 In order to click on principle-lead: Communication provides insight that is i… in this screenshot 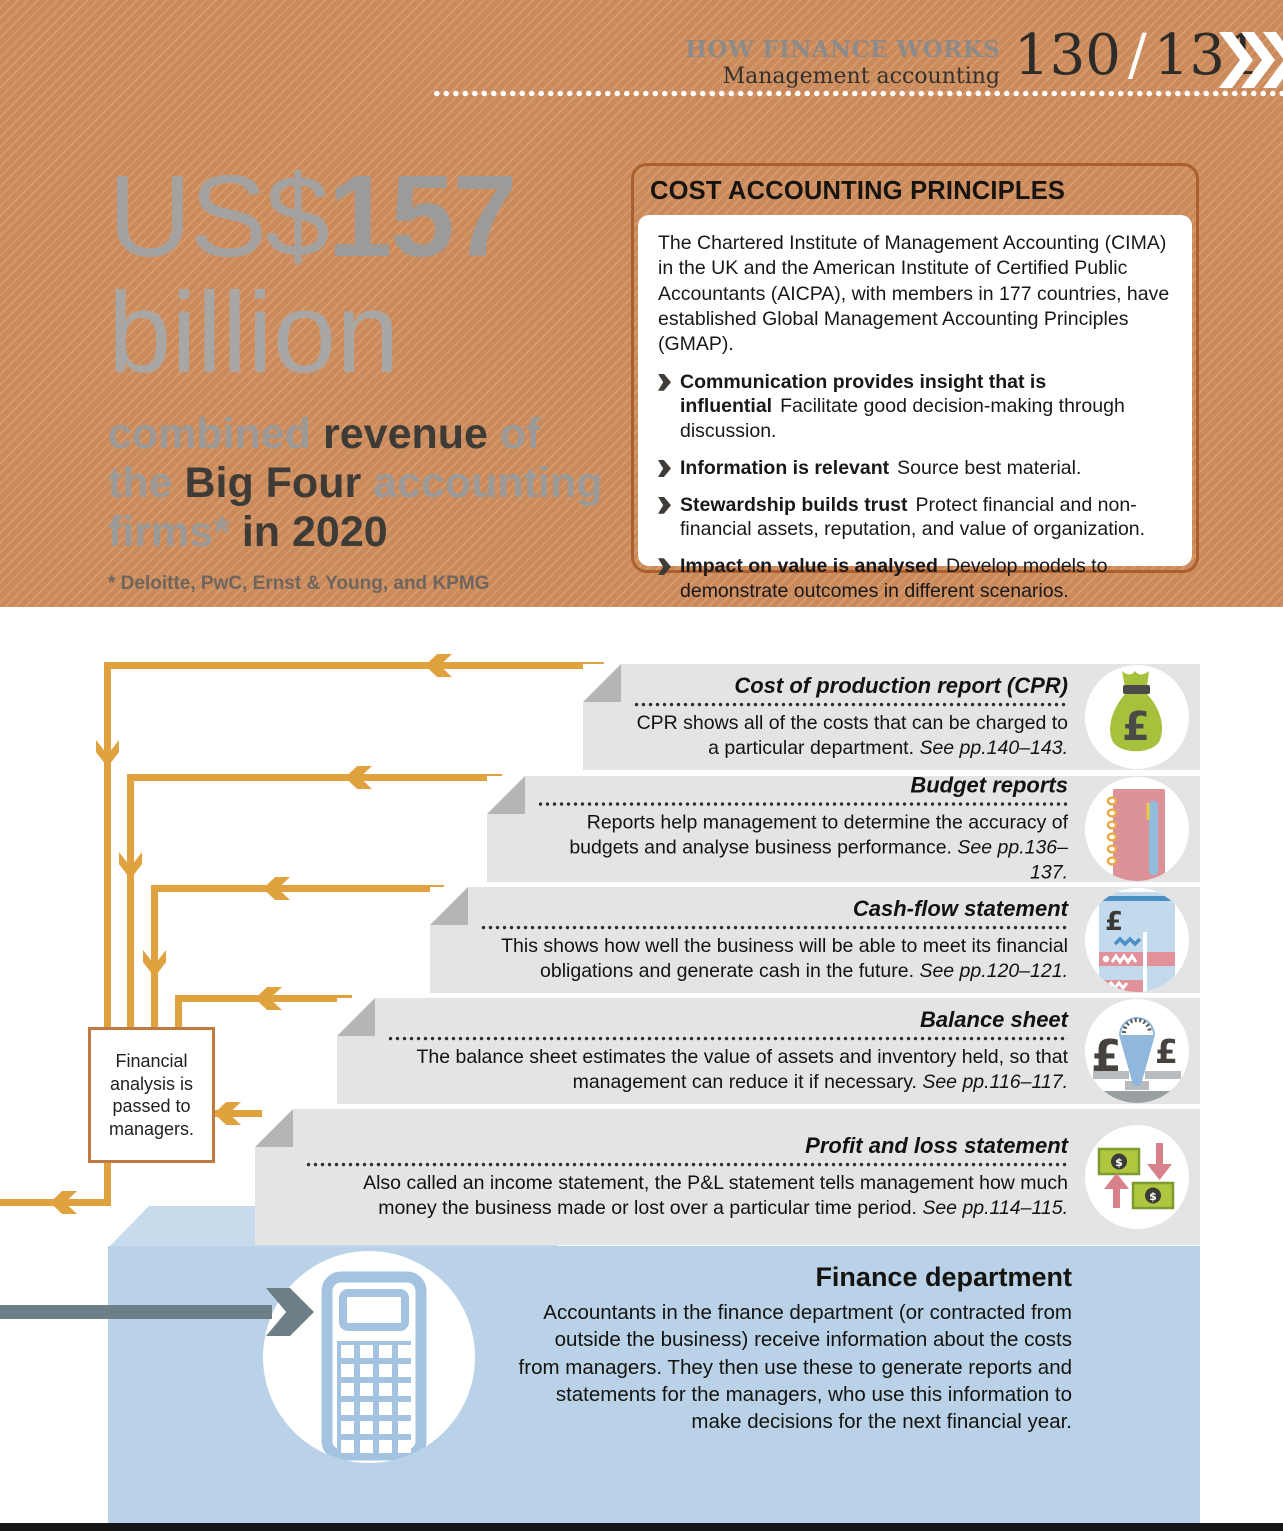, I will do `click(863, 394)`.